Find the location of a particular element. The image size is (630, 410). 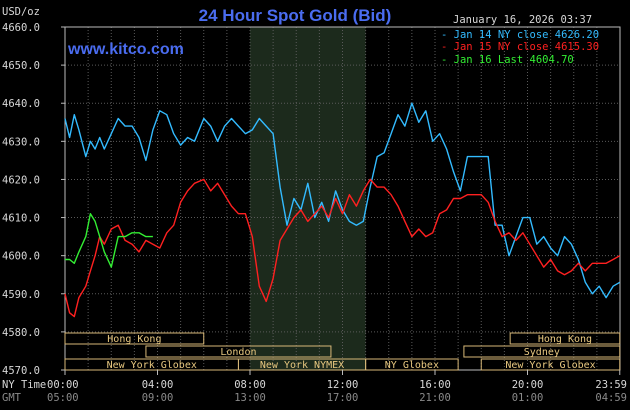

y-tick-label: 4570.0 is located at coordinates (21, 371).